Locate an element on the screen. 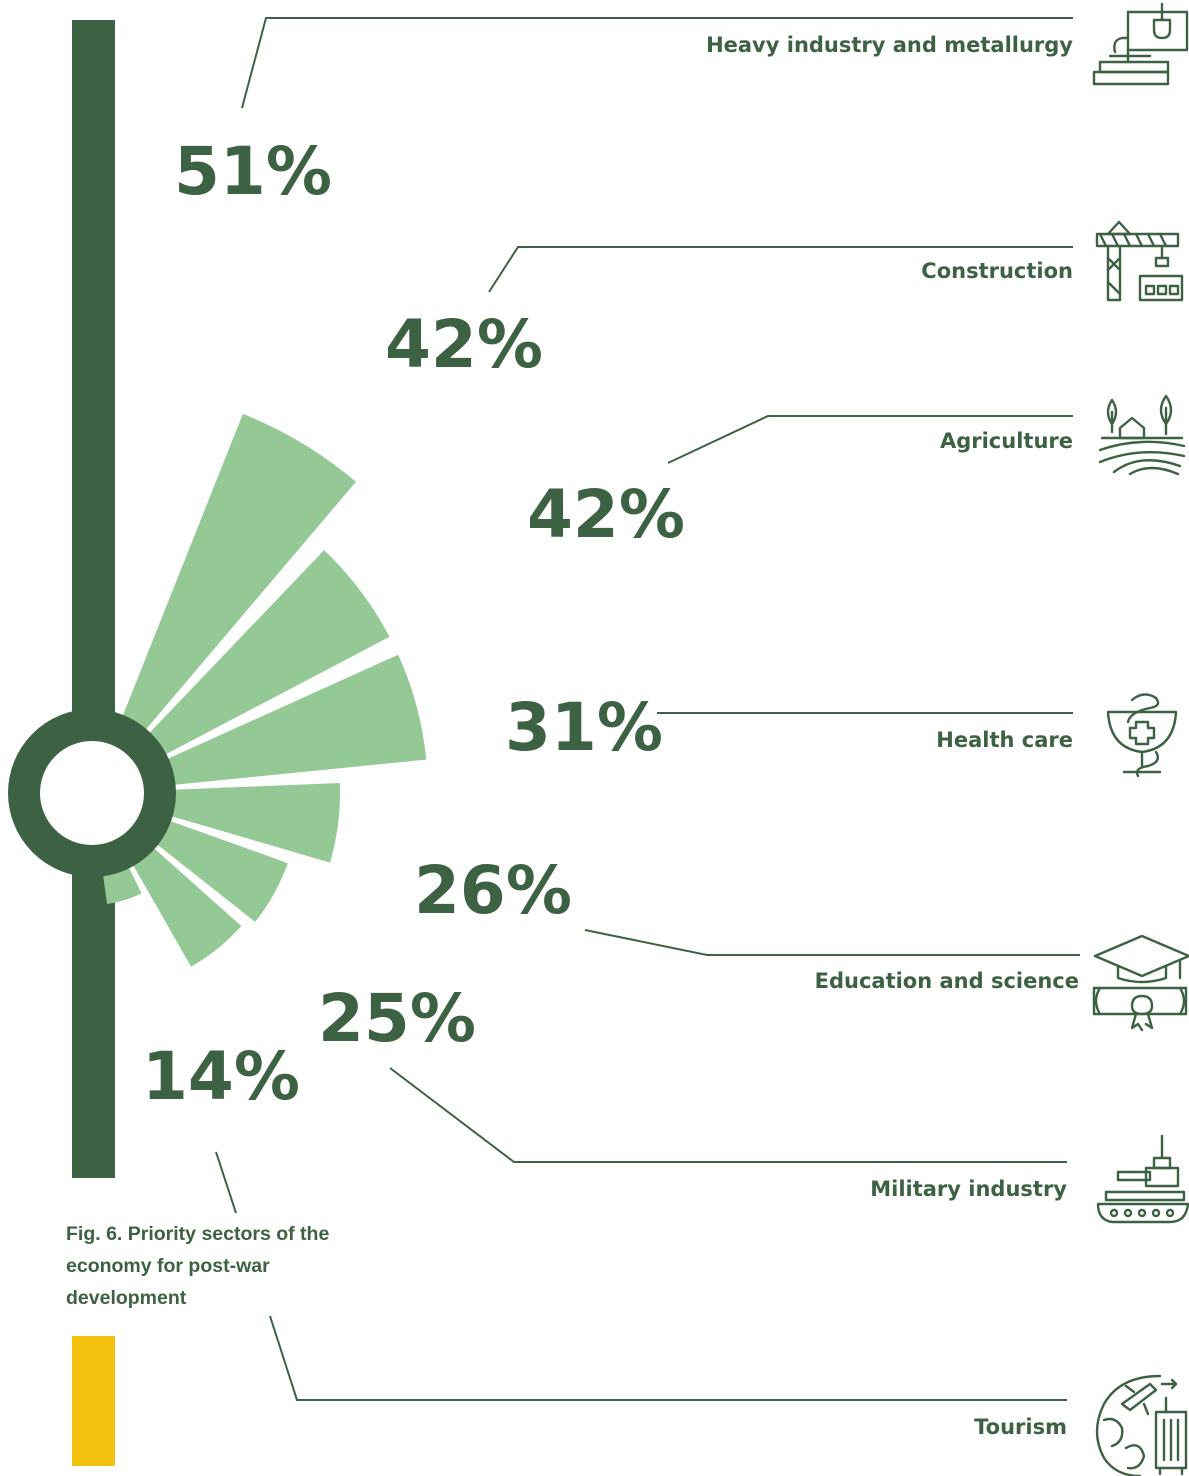 The image size is (1189, 1476). construction-crane-icon is located at coordinates (1139, 261).